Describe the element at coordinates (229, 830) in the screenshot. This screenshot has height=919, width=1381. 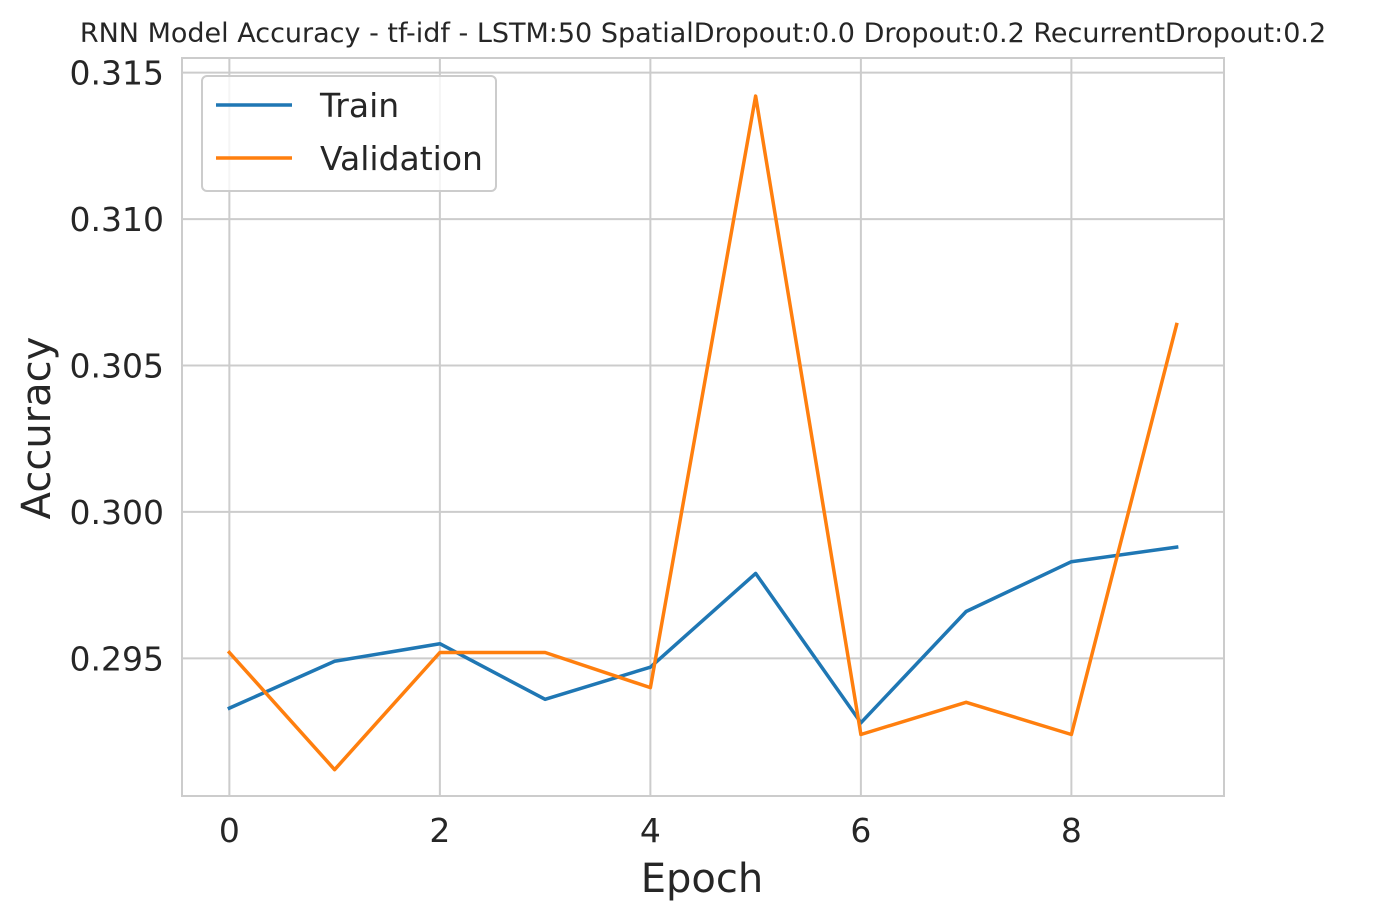
I see `x-tick-label: 0` at that location.